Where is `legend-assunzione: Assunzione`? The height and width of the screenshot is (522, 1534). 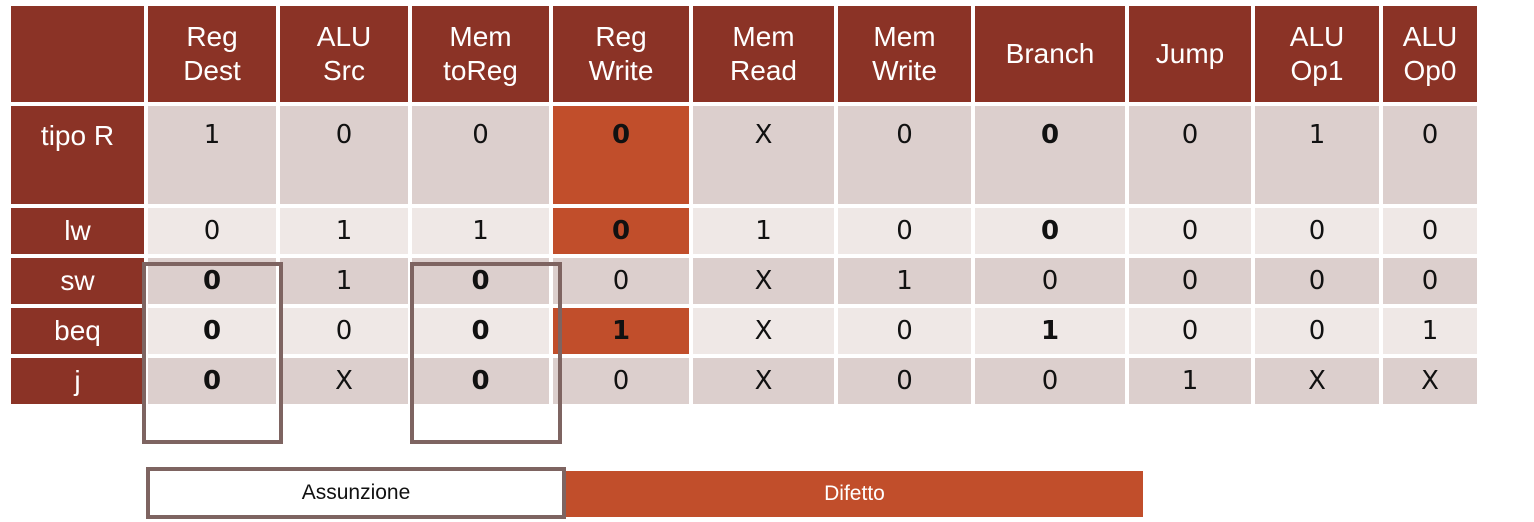
legend-assunzione: Assunzione is located at coordinates (356, 493).